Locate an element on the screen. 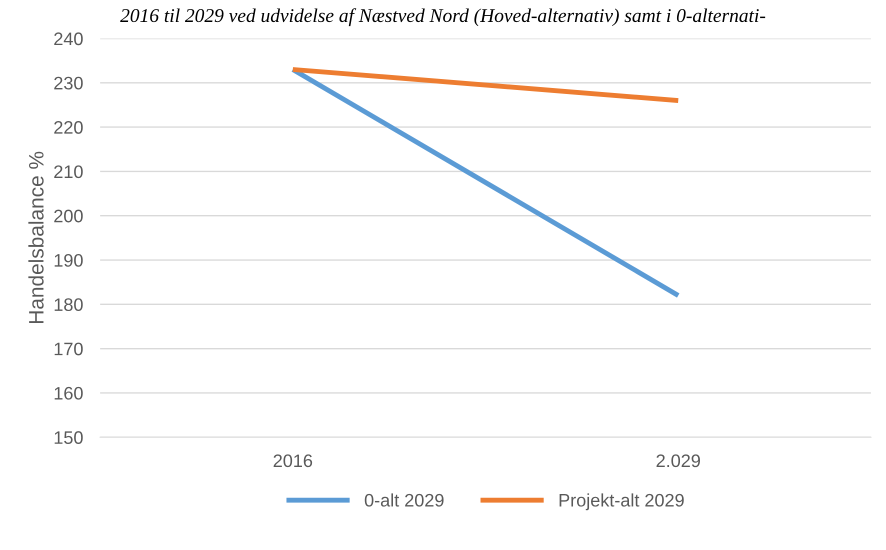  y-tick-label: 220 is located at coordinates (68, 127).